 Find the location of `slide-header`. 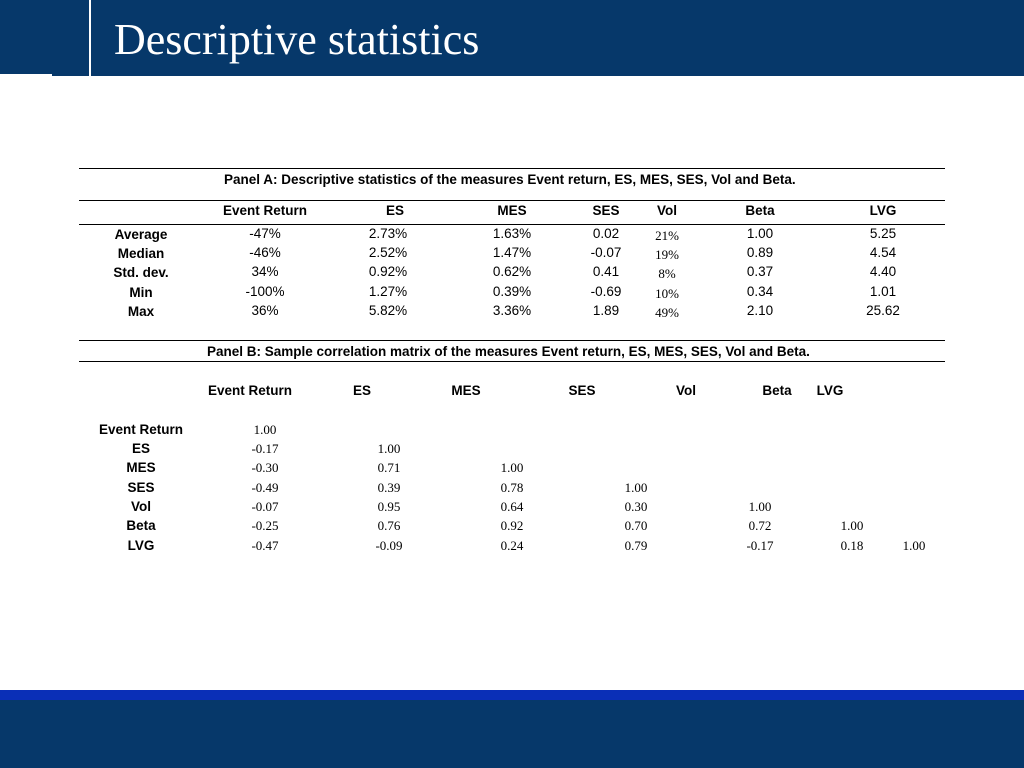

slide-header is located at coordinates (512, 38).